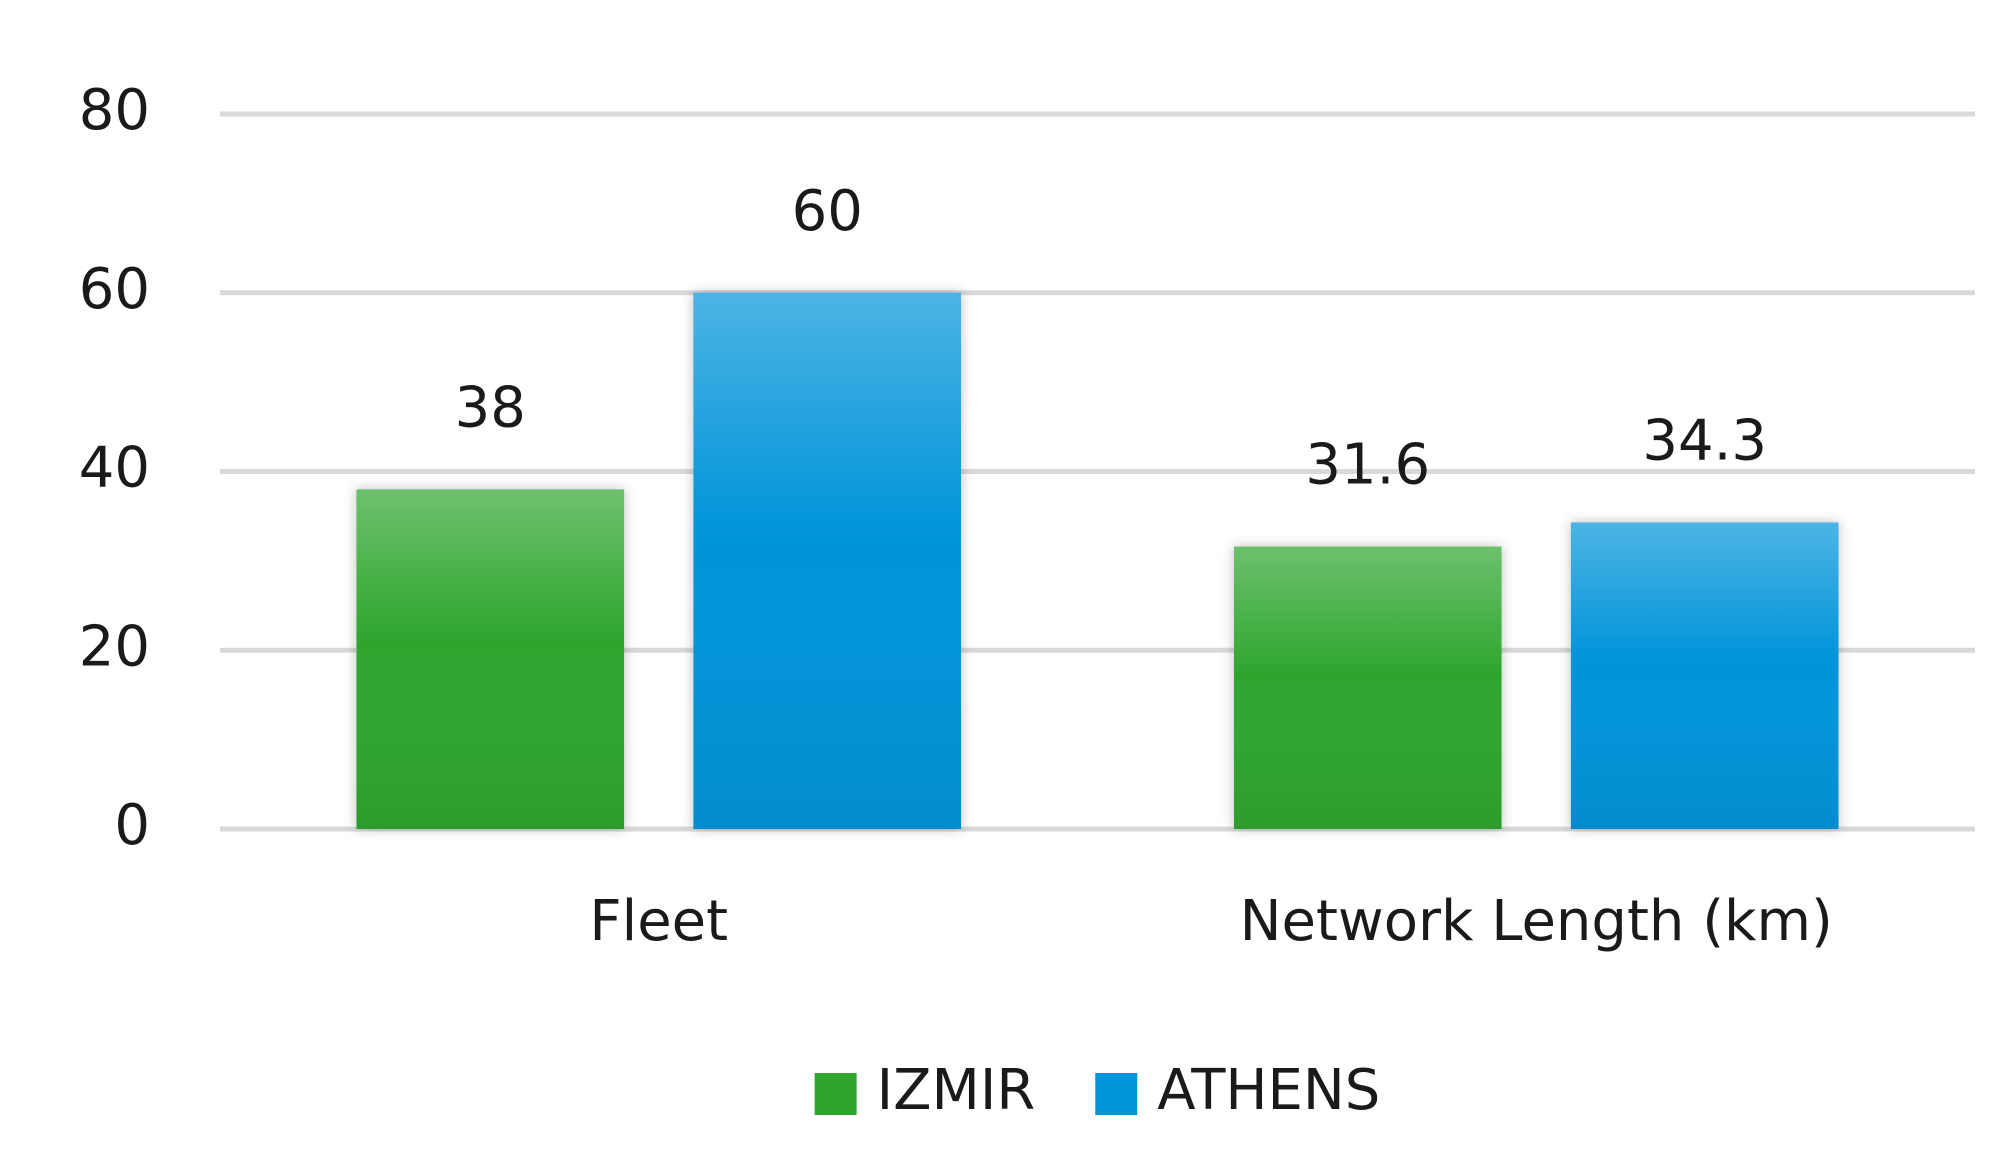  I want to click on data-label: 38, so click(490, 408).